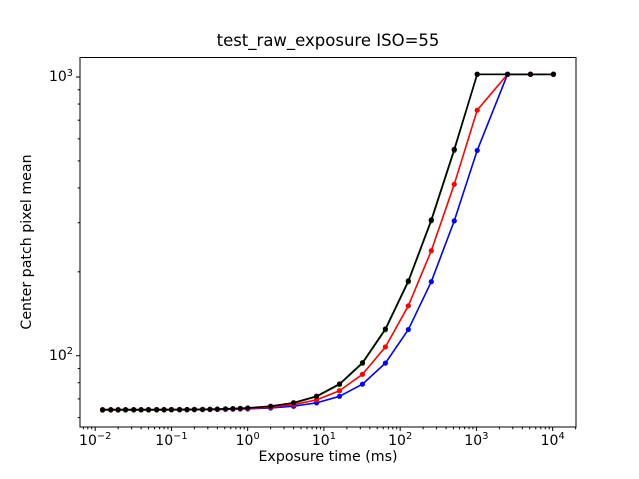 Image resolution: width=639 pixels, height=479 pixels. What do you see at coordinates (27, 242) in the screenshot?
I see `y-axis-label: Center patch pixel mean` at bounding box center [27, 242].